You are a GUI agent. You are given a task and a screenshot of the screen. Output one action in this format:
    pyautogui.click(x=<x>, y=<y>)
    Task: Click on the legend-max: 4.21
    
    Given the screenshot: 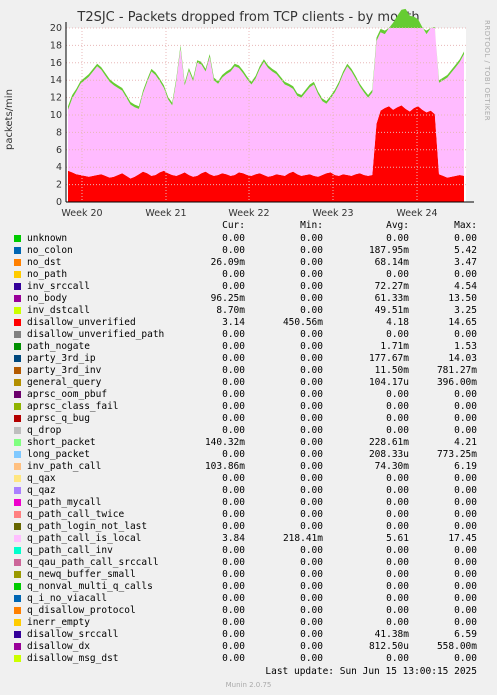 What is the action you would take?
    pyautogui.click(x=465, y=442)
    